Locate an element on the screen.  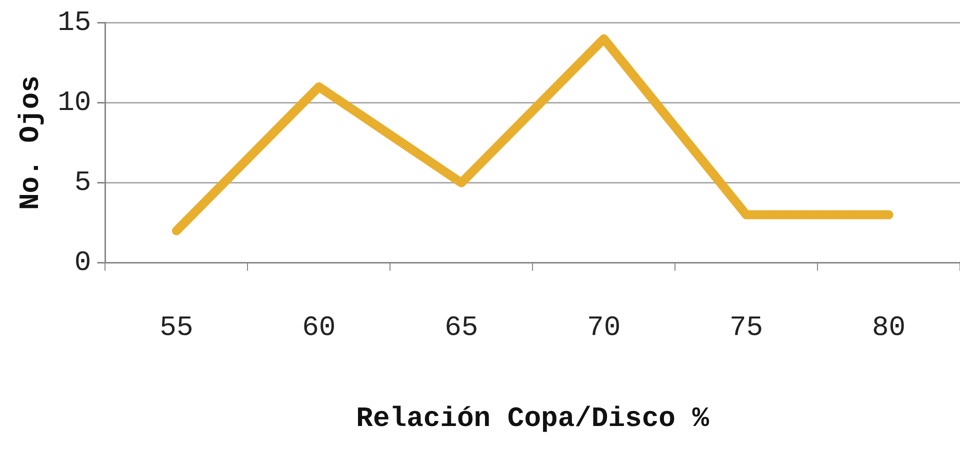
y-tick-label: 10 is located at coordinates (75, 104).